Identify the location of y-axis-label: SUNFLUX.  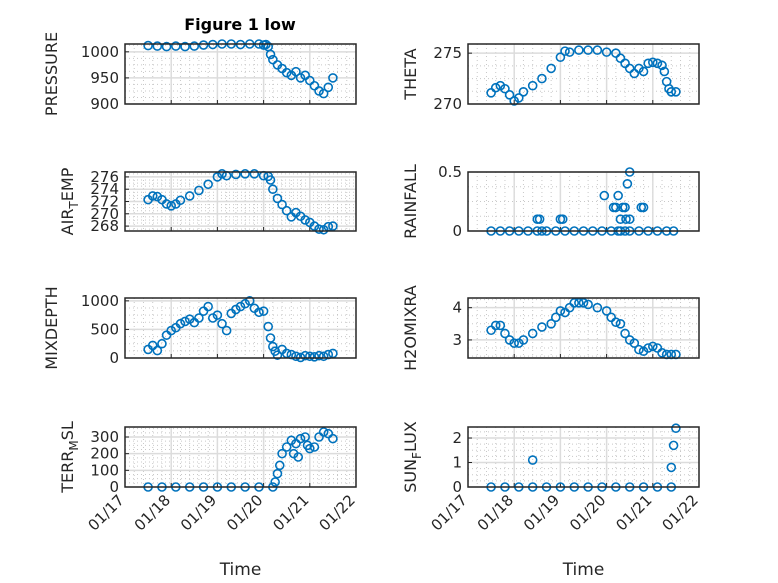
(412, 457).